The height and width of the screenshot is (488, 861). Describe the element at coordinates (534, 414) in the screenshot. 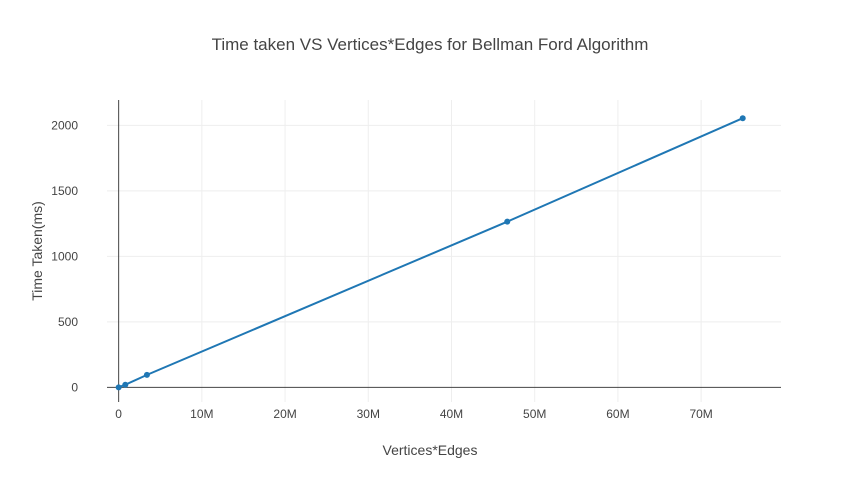

I see `x-tick-label: 50M` at that location.